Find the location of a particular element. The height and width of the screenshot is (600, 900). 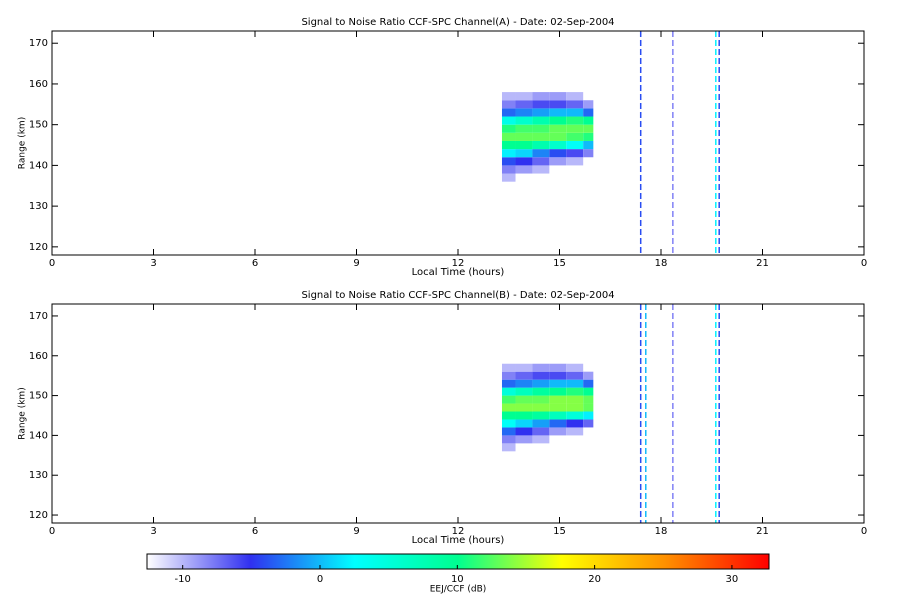

y-tick-label: 160 is located at coordinates (38, 356).